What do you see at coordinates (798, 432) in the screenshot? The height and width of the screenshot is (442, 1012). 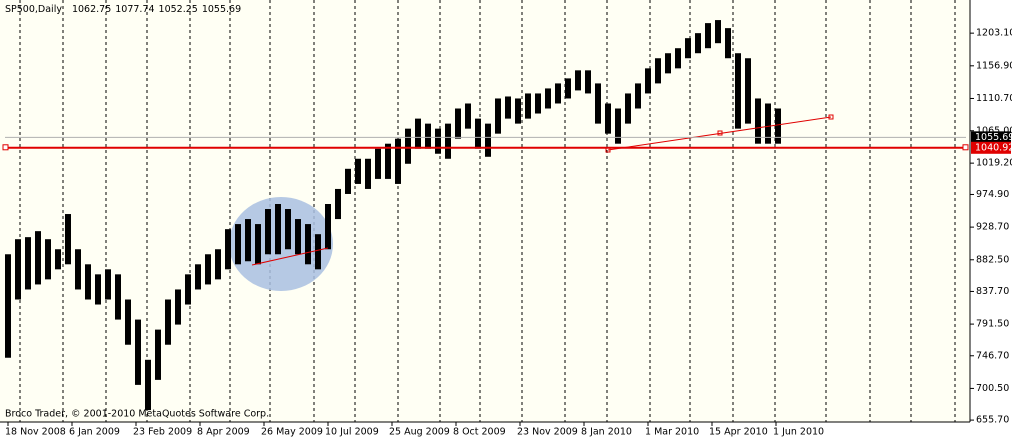 I see `x-tick-label: 1 Jun 2010` at bounding box center [798, 432].